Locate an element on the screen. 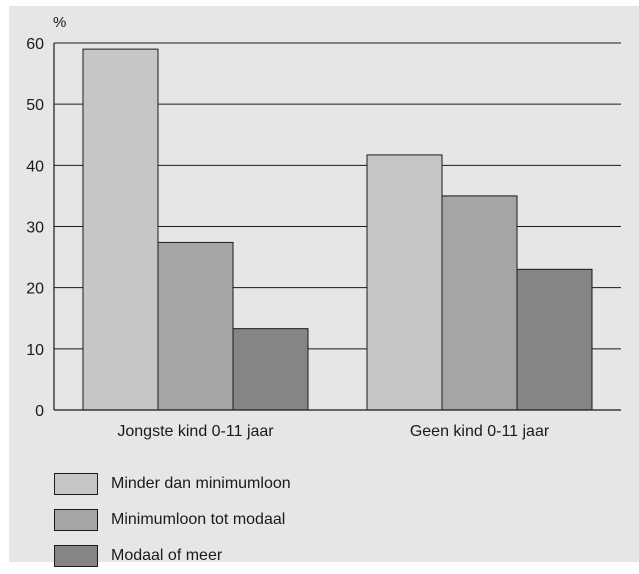  legend-label: Modaal of meer is located at coordinates (167, 555).